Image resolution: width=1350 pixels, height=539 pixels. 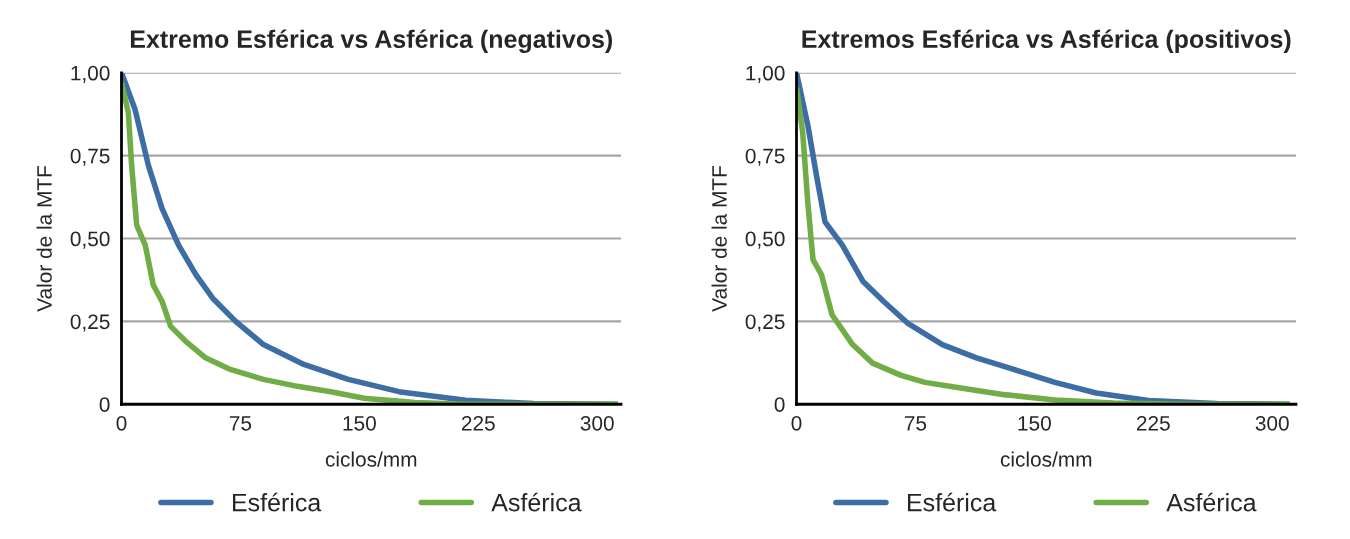 I want to click on chart-title: Extremos Esférica vs Asférica (positivos), so click(x=1046, y=41).